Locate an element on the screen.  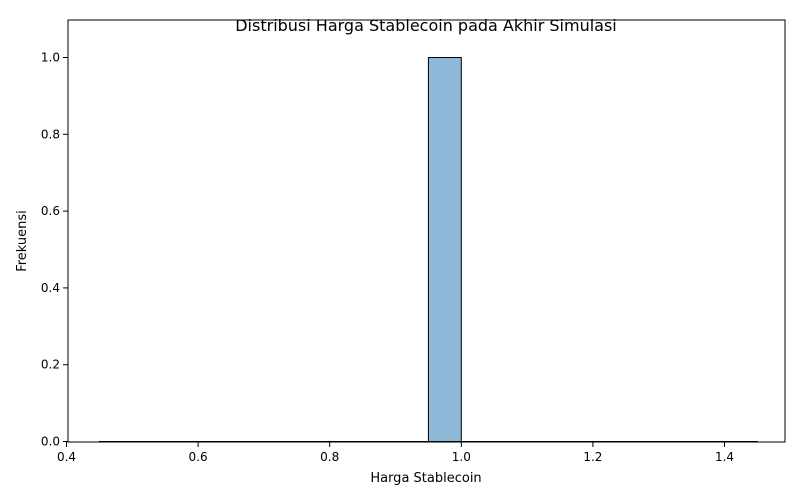
x-axis-label: Harga Stablecoin is located at coordinates (425, 478).